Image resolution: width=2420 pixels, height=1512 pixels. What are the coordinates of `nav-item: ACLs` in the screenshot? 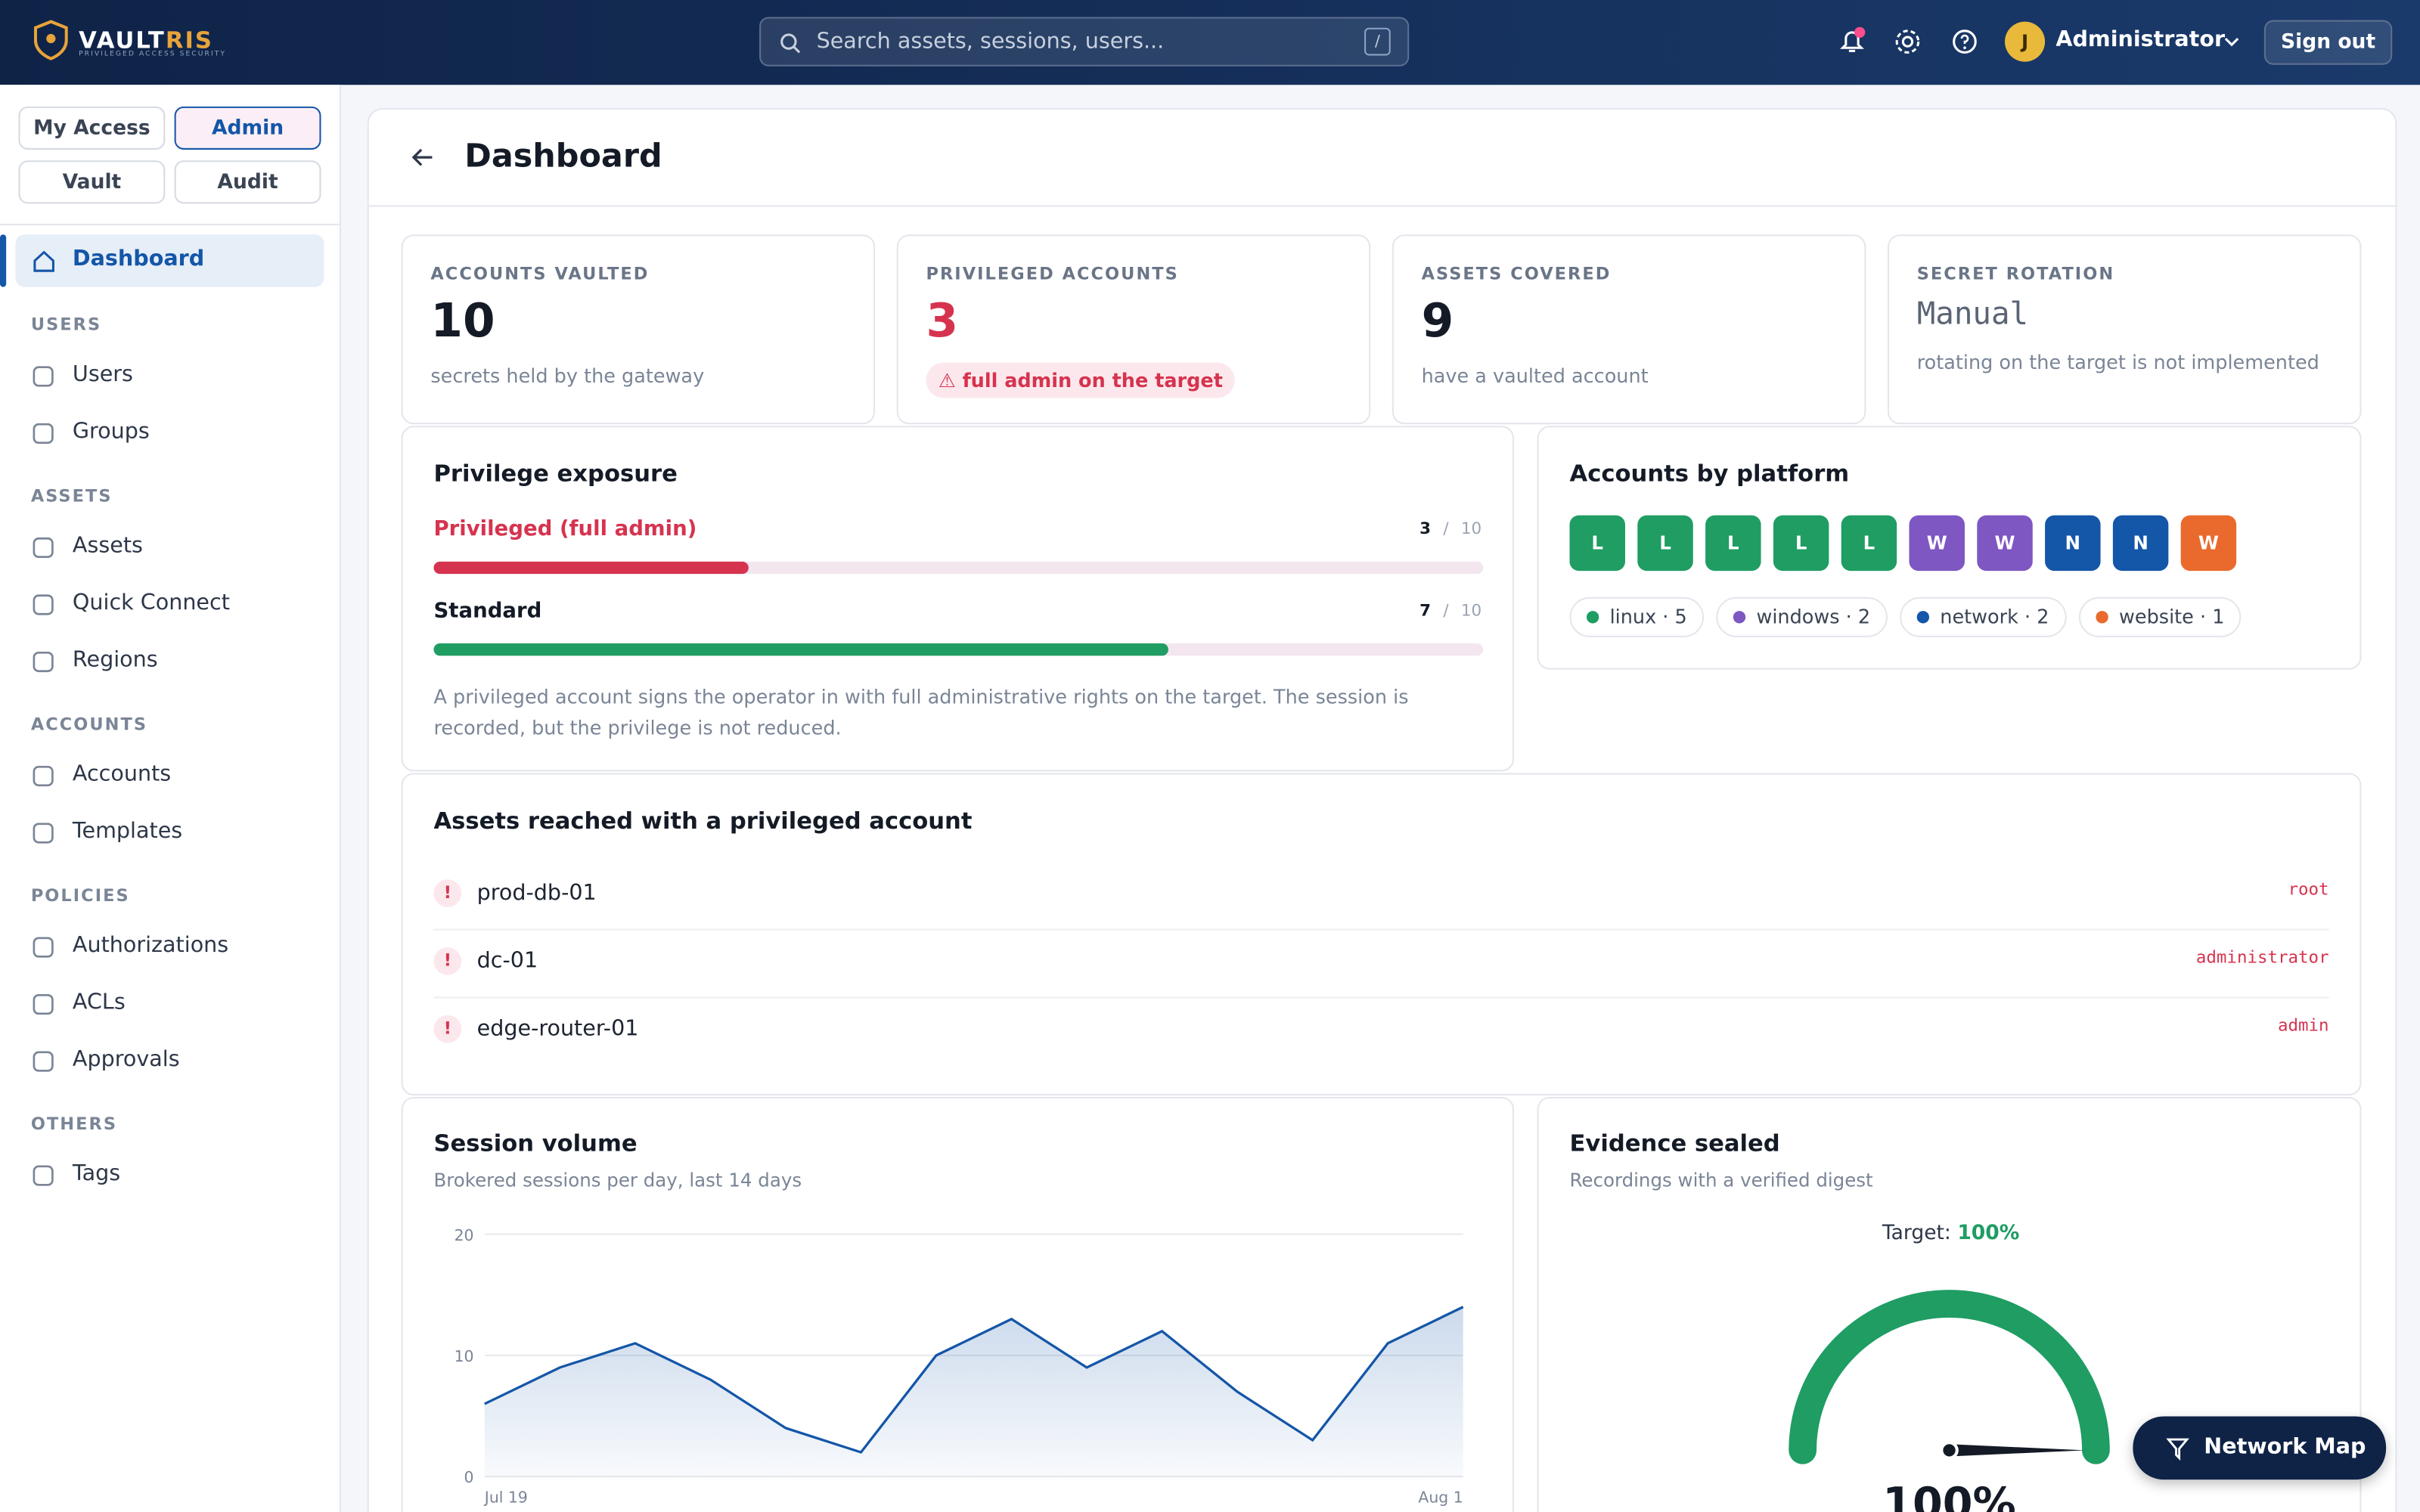 It's located at (99, 1002).